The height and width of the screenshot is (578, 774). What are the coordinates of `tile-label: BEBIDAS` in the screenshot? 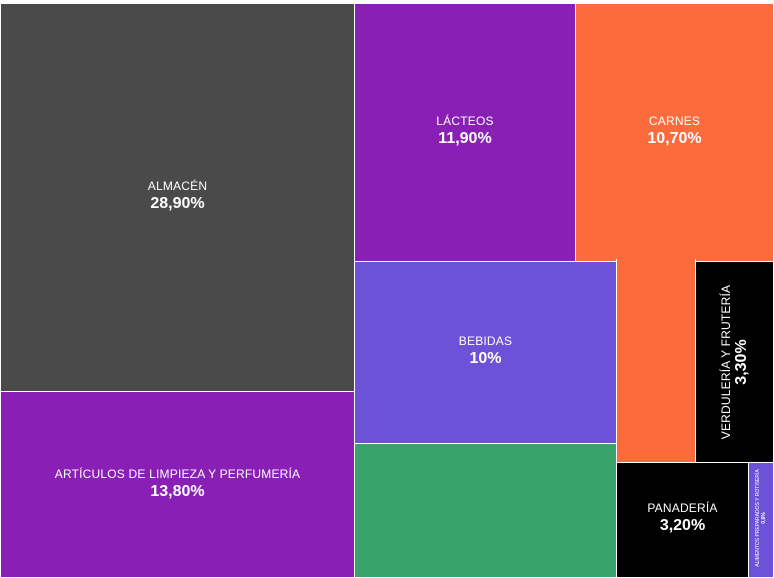 It's located at (485, 341).